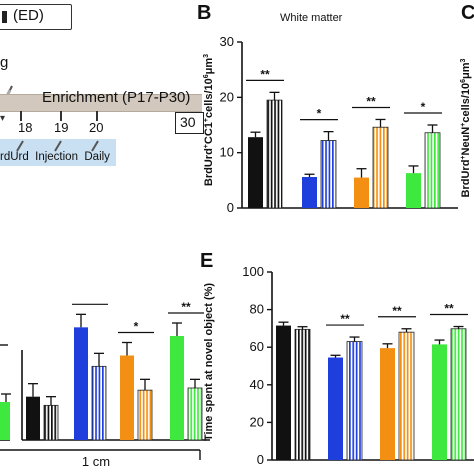 The height and width of the screenshot is (474, 474). Describe the element at coordinates (257, 384) in the screenshot. I see `e-y-tick-label: 40` at that location.